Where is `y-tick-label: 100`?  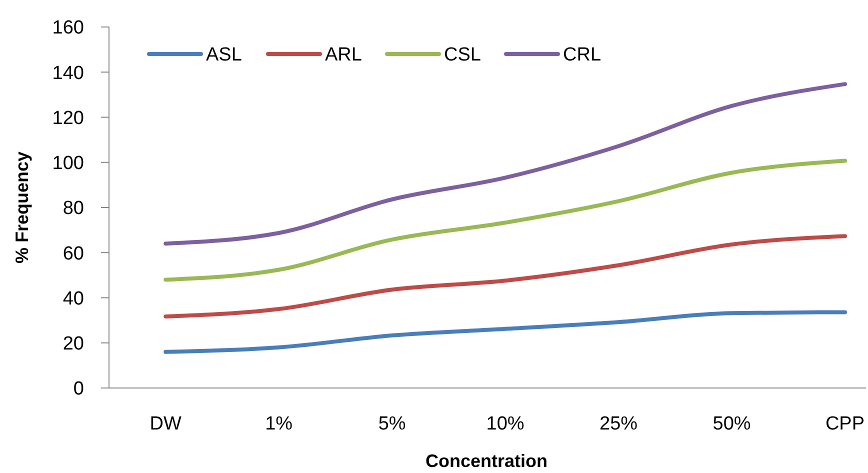
y-tick-label: 100 is located at coordinates (68, 163).